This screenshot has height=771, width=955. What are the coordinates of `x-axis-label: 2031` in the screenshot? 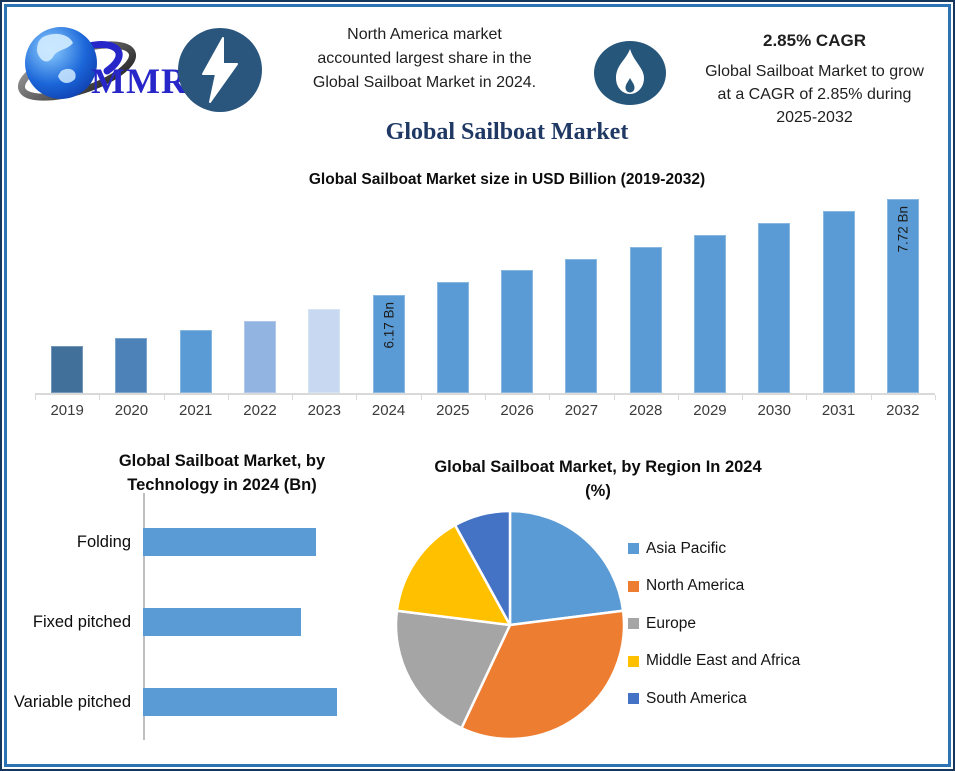 It's located at (838, 410).